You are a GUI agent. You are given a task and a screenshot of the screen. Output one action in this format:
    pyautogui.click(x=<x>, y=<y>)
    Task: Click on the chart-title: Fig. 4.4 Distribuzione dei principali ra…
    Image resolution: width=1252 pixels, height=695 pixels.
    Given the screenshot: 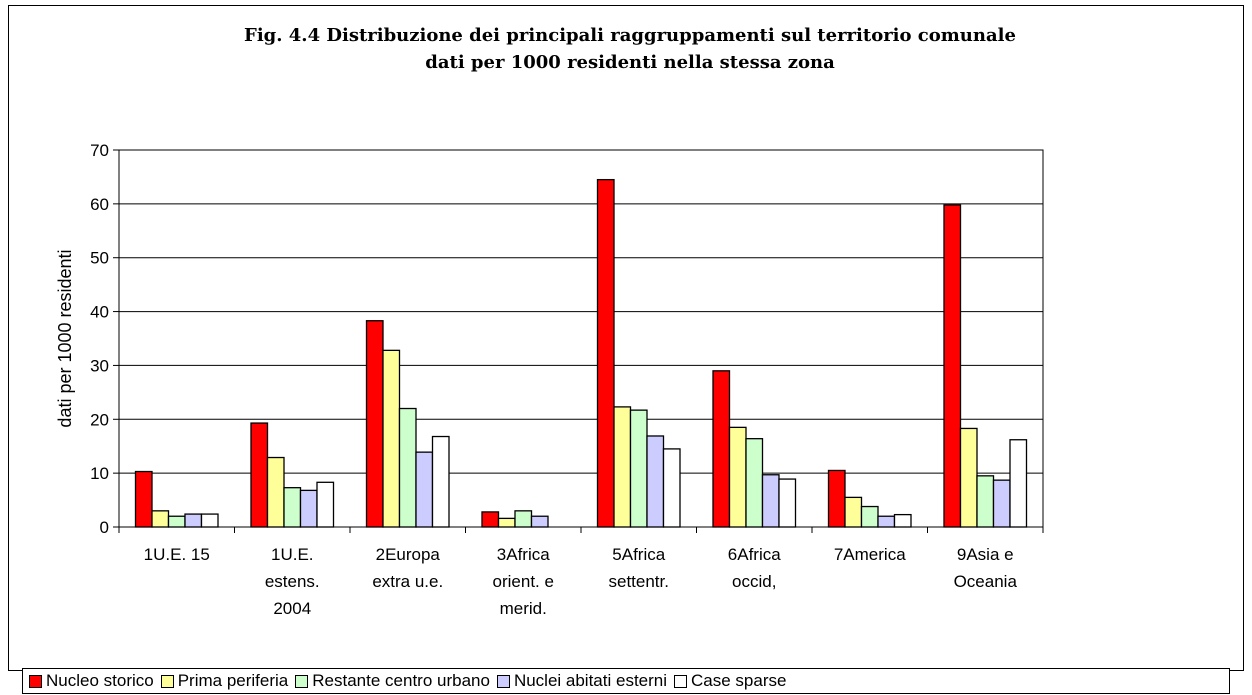 What is the action you would take?
    pyautogui.click(x=630, y=35)
    